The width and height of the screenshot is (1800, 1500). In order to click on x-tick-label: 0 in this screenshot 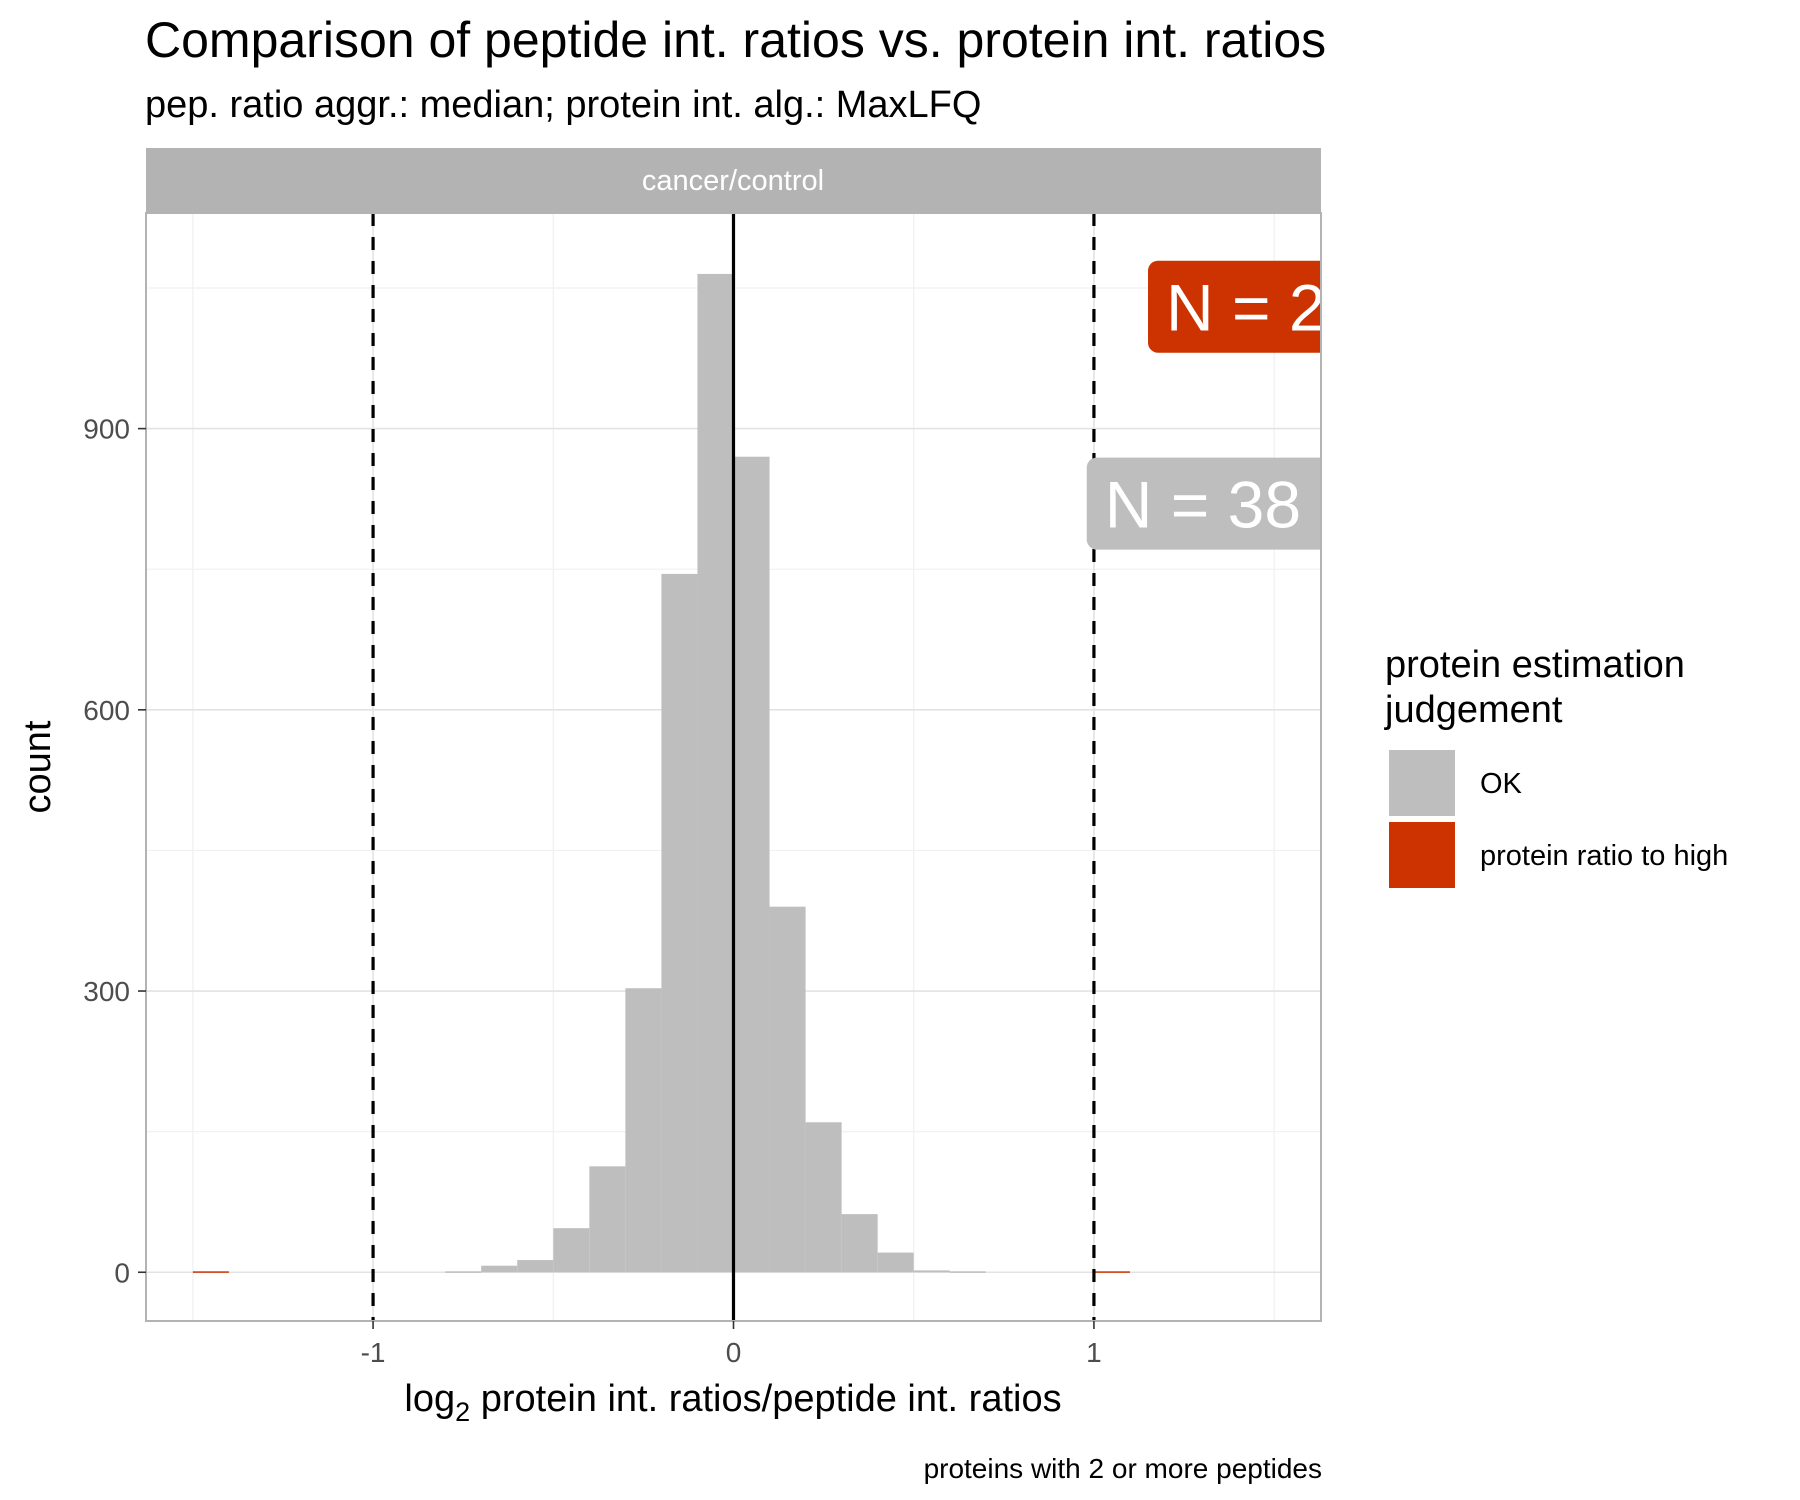, I will do `click(734, 1352)`.